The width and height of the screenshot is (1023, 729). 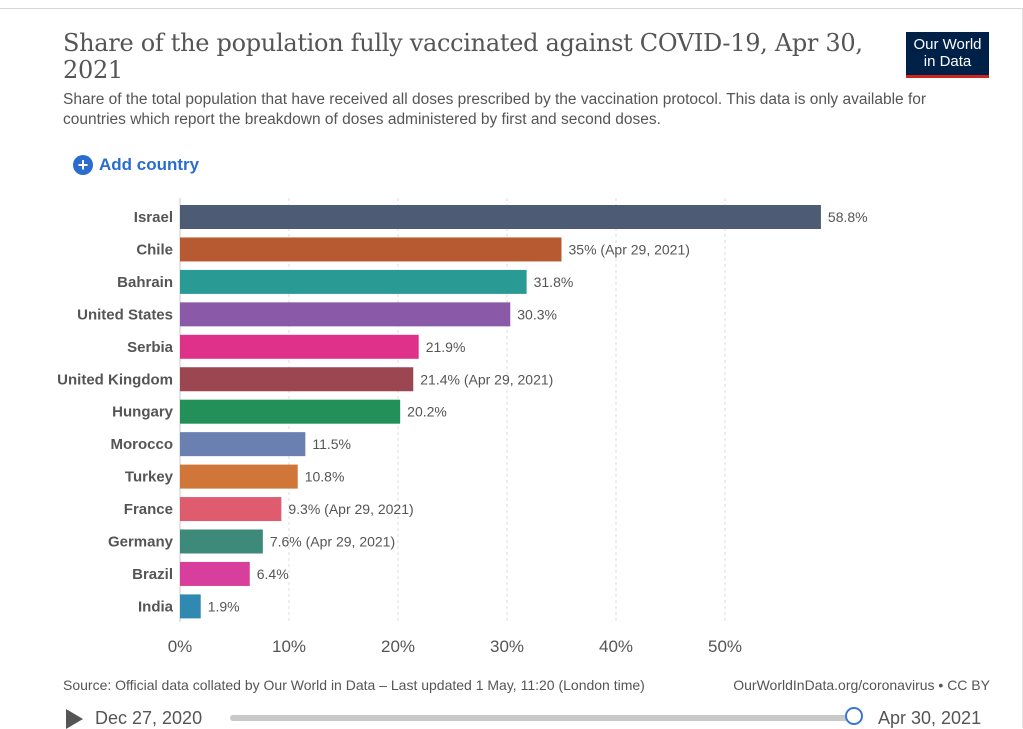 What do you see at coordinates (854, 716) in the screenshot?
I see `timeline-handle` at bounding box center [854, 716].